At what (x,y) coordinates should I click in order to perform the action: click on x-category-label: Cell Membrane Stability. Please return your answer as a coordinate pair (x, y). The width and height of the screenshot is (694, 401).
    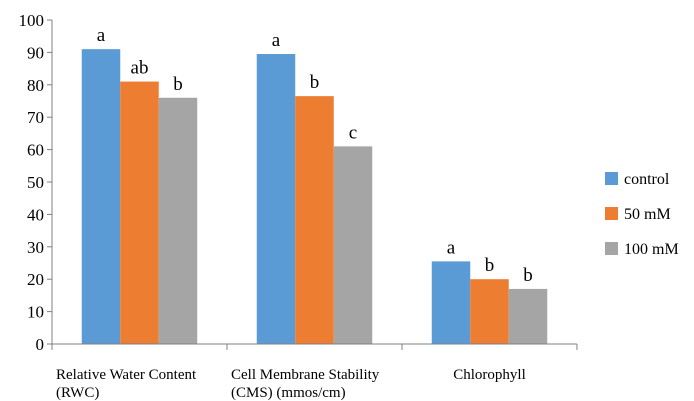
    Looking at the image, I should click on (305, 375).